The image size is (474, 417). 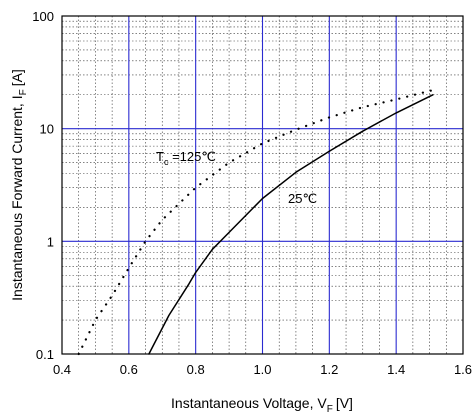 What do you see at coordinates (50, 241) in the screenshot?
I see `y-tick-label: 1` at bounding box center [50, 241].